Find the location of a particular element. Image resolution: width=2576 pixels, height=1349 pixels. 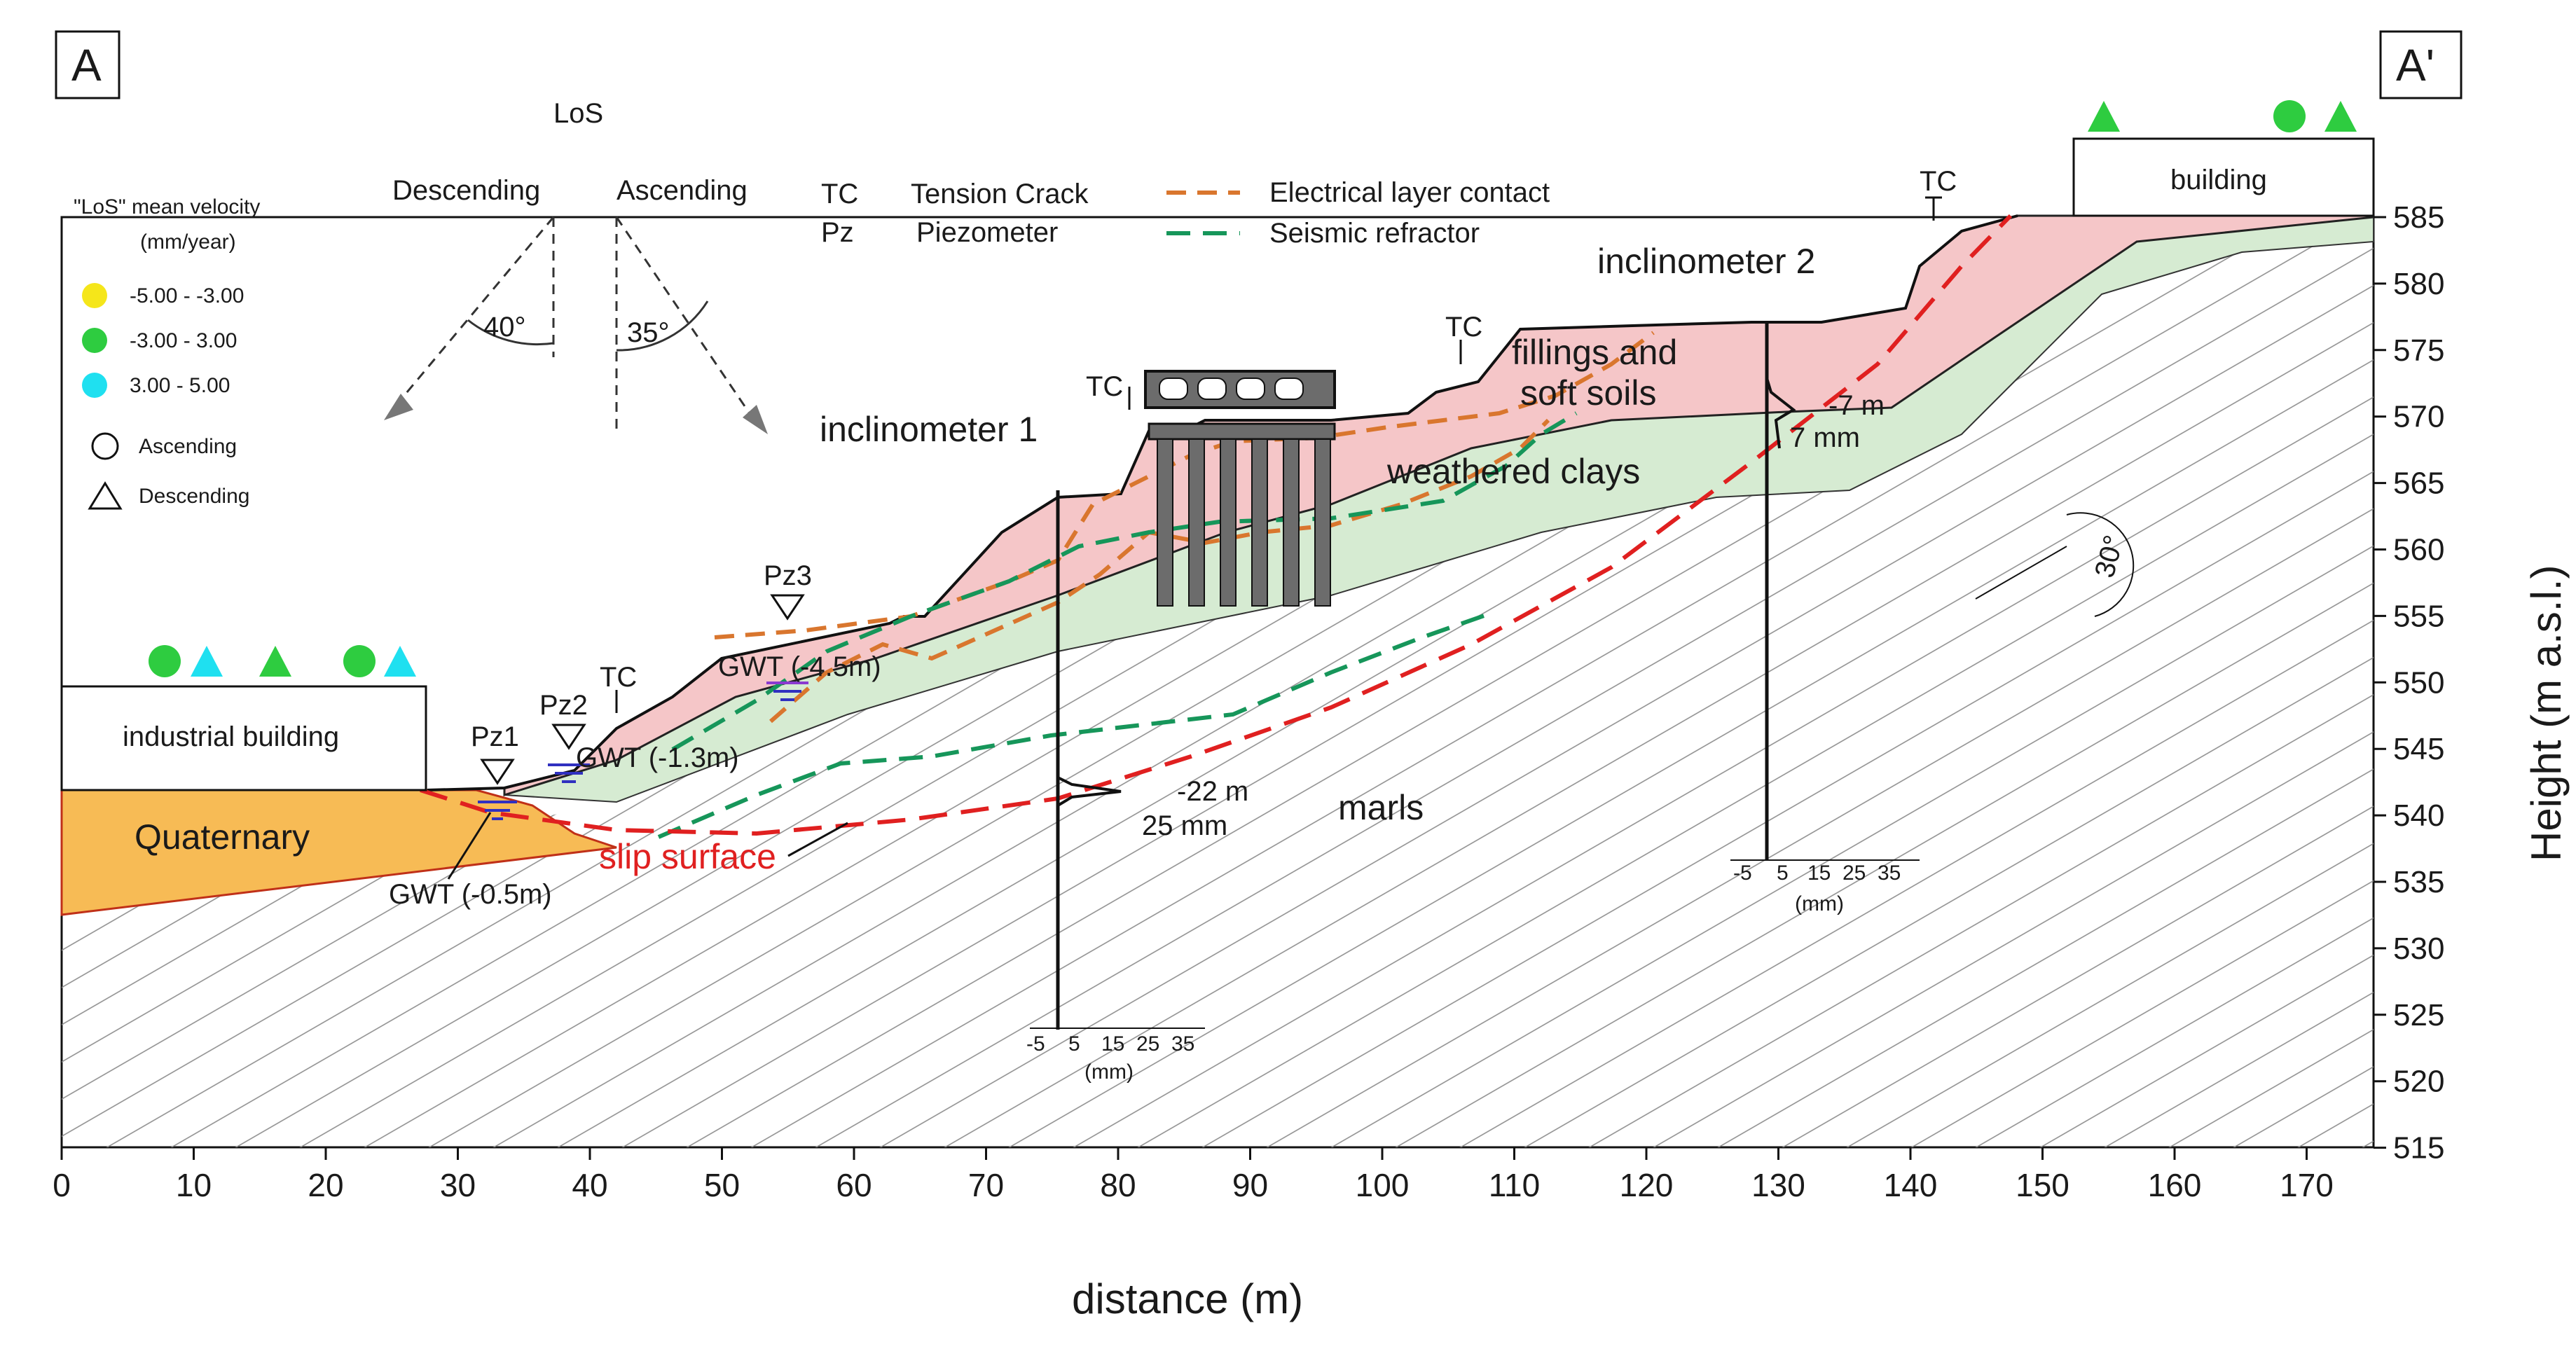

weathered-clays-label: weathered clays is located at coordinates (1513, 471).